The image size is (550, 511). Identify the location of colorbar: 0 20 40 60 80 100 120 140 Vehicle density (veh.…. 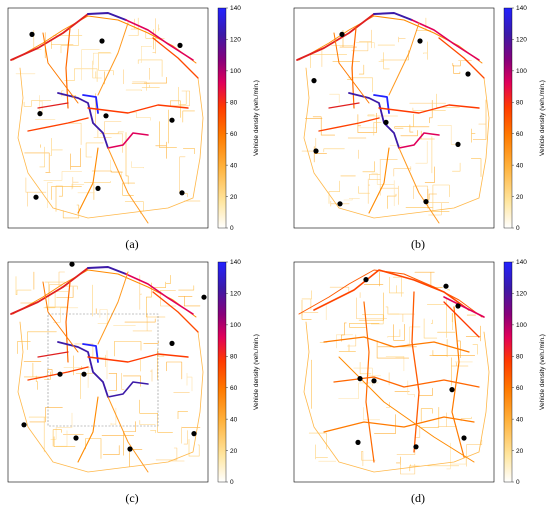
(238, 372).